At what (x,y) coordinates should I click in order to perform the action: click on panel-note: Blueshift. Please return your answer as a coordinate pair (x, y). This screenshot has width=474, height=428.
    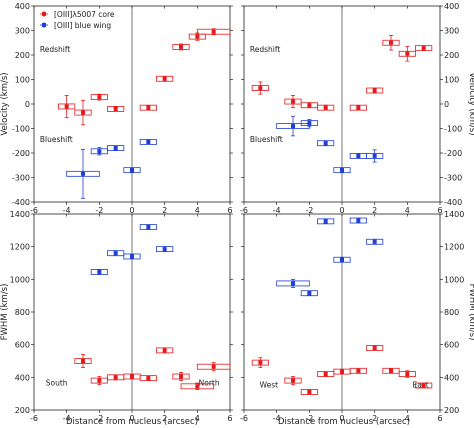
    Looking at the image, I should click on (266, 139).